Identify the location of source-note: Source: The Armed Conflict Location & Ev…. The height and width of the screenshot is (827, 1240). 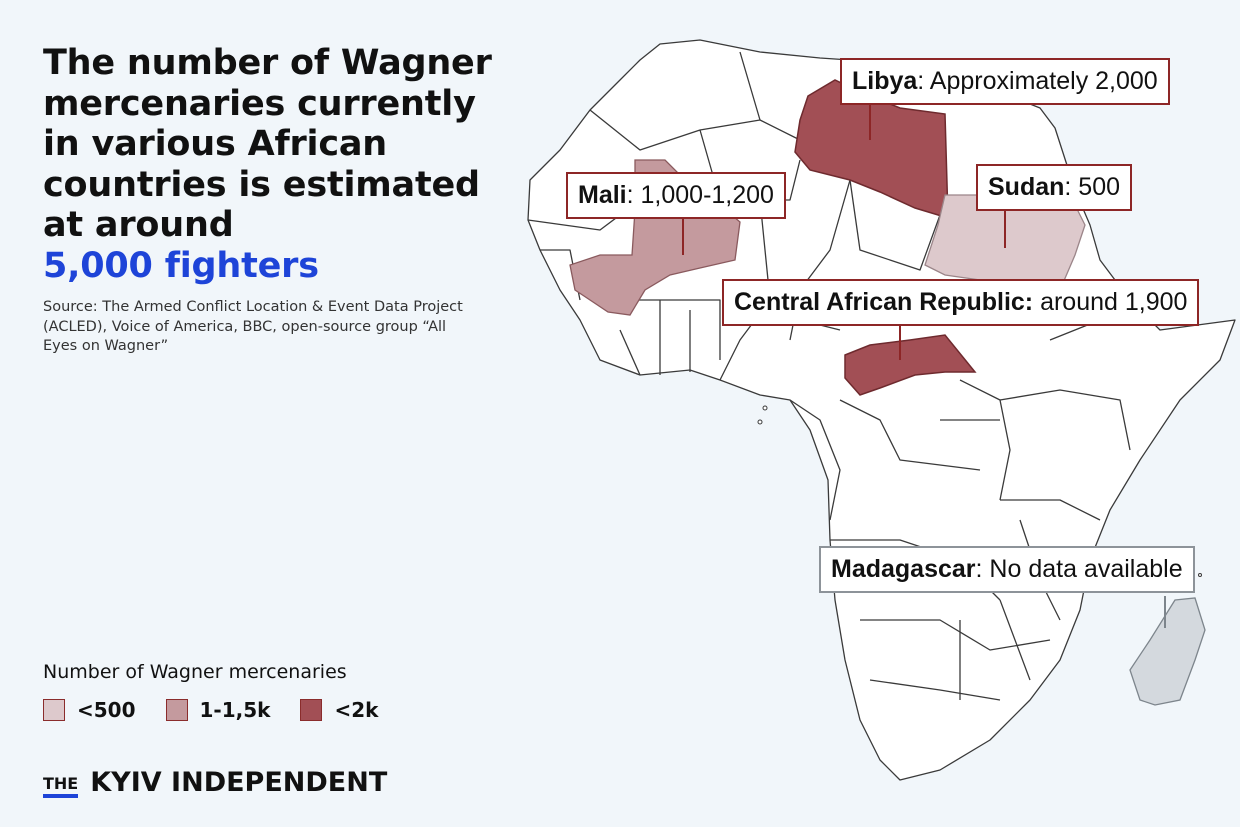
(253, 326).